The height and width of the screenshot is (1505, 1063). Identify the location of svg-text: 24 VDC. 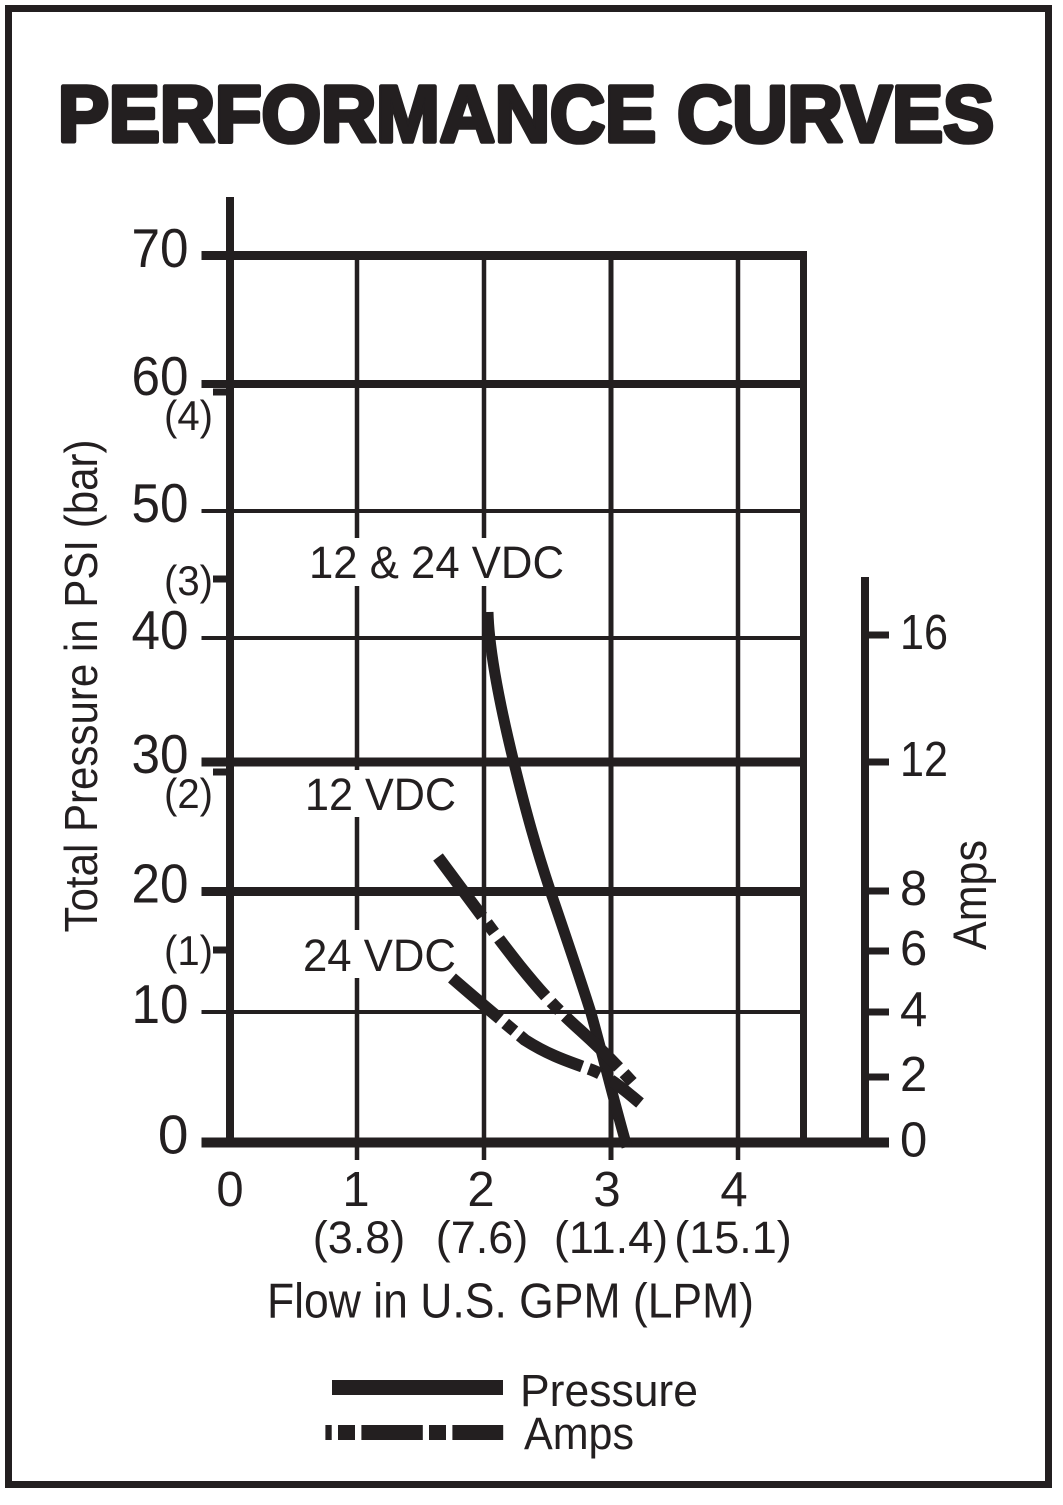
(379, 955).